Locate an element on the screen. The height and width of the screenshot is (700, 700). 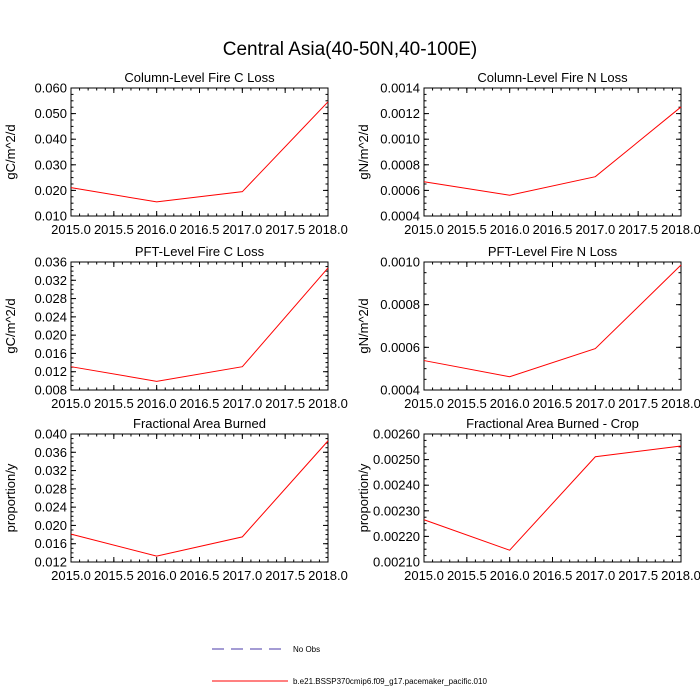
y-tick-label: 0.012 is located at coordinates (50, 371).